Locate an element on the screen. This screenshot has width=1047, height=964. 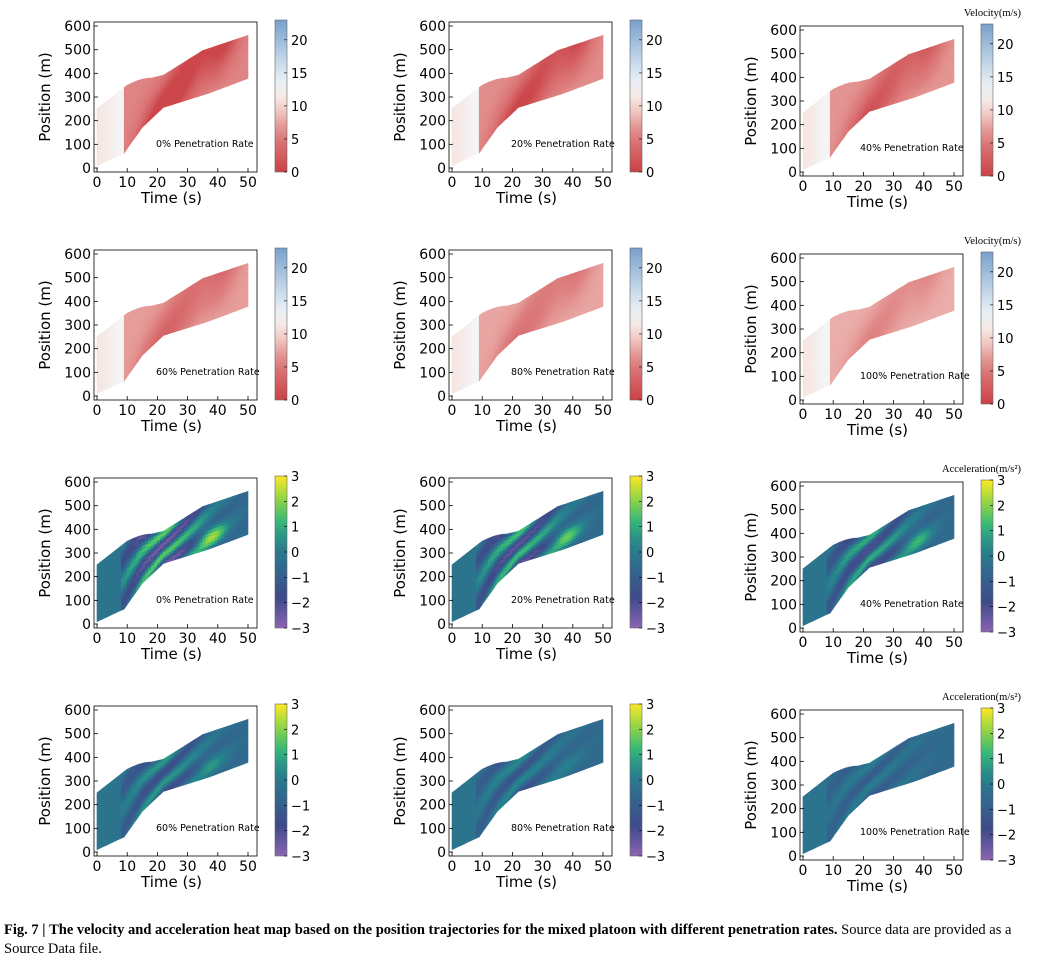
colorbar-tick-label: 20 is located at coordinates (654, 41).